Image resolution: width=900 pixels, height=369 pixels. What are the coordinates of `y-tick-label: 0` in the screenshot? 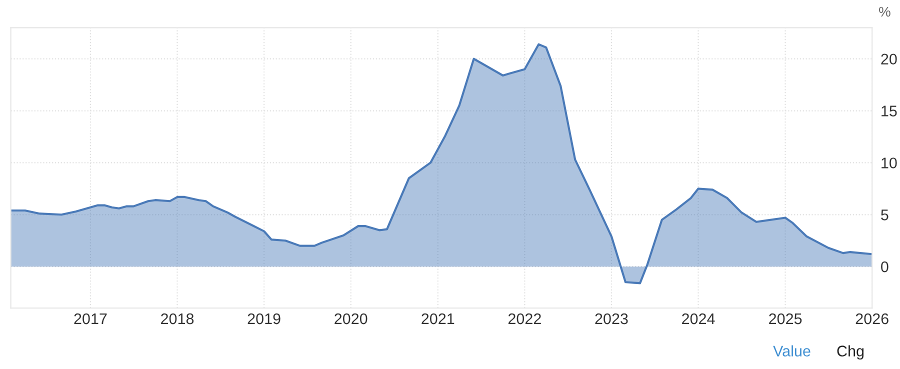 It's located at (884, 266).